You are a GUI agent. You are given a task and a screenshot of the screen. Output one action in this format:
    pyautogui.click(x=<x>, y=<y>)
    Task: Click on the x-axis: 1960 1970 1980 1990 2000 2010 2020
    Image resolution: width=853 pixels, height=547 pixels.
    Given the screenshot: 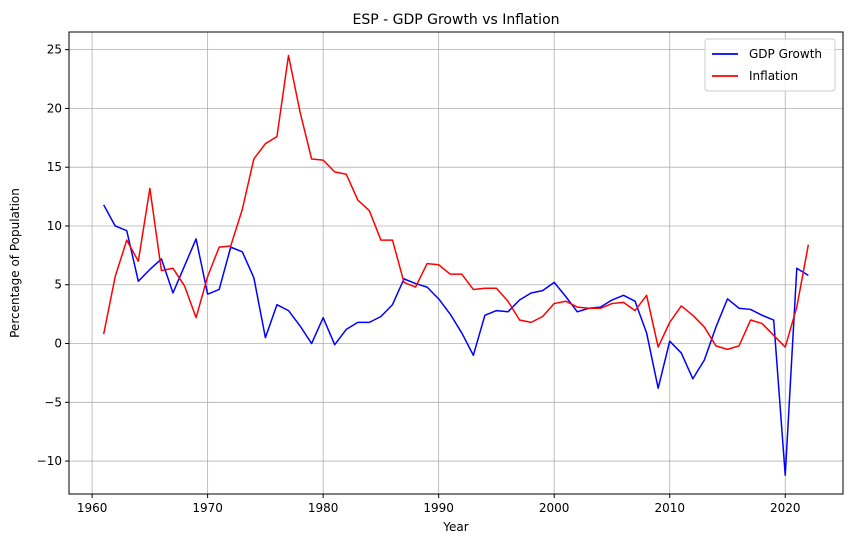 What is the action you would take?
    pyautogui.click(x=439, y=504)
    